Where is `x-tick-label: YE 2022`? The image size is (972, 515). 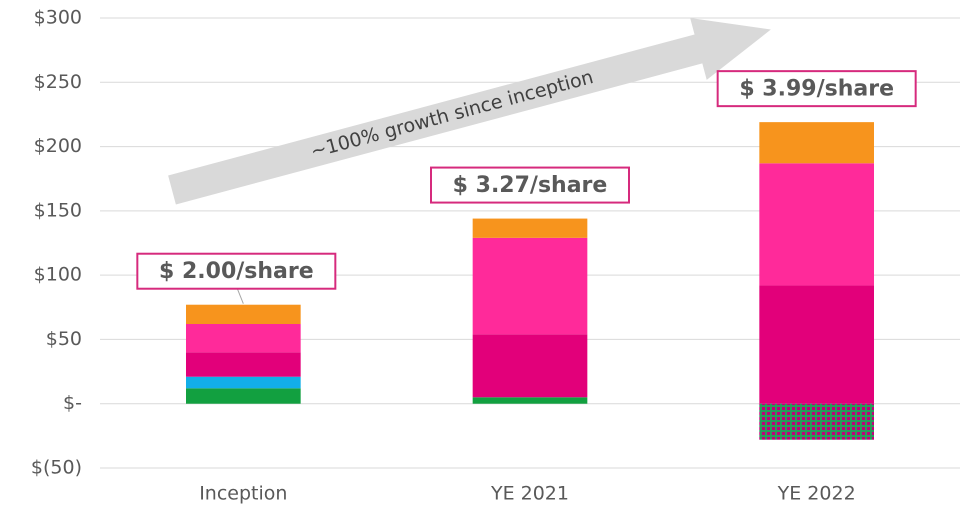 x-tick-label: YE 2022 is located at coordinates (816, 494).